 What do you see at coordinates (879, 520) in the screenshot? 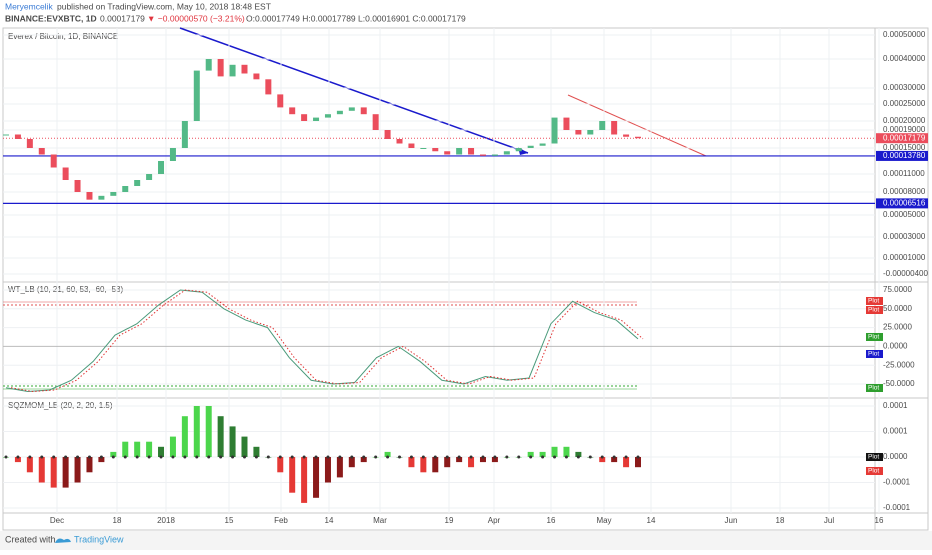
I see `x-tick-label: 16` at bounding box center [879, 520].